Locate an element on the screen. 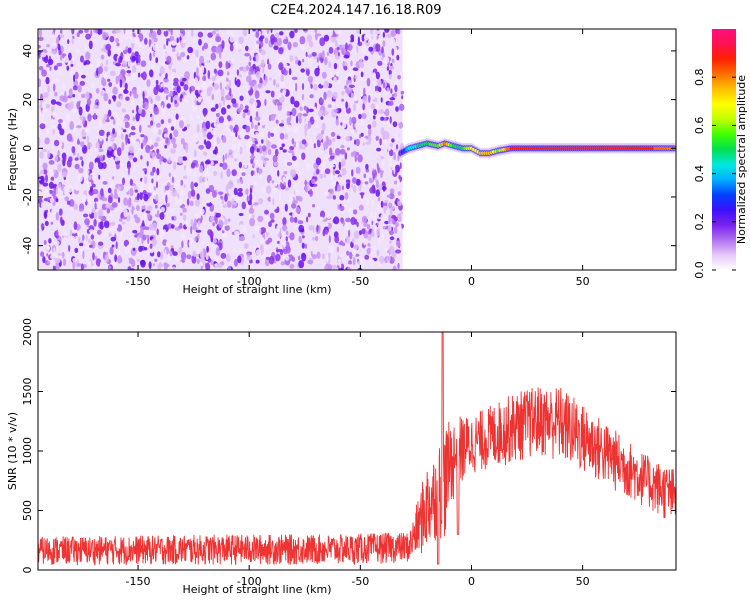 Image resolution: width=750 pixels, height=600 pixels. spec-xtick-label: -100 is located at coordinates (249, 281).